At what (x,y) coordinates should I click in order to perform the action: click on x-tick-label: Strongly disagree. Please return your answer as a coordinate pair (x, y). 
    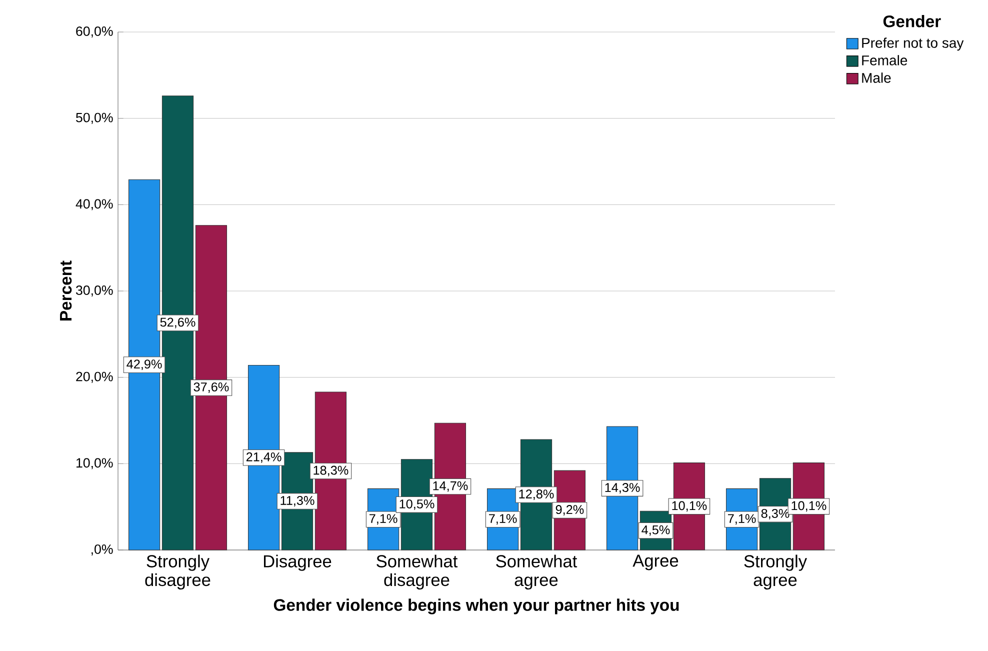
    Looking at the image, I should click on (177, 572).